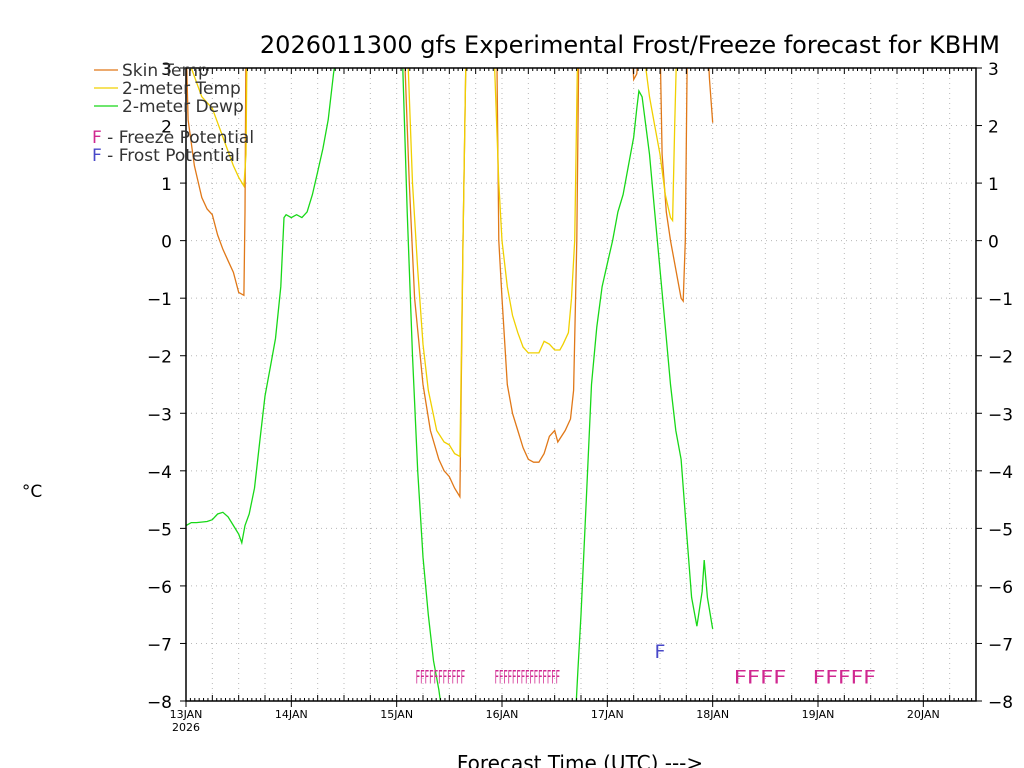 The width and height of the screenshot is (1024, 768). What do you see at coordinates (527, 678) in the screenshot?
I see `freeze-potential-marker: FFFFFFFFFFFFFFF` at bounding box center [527, 678].